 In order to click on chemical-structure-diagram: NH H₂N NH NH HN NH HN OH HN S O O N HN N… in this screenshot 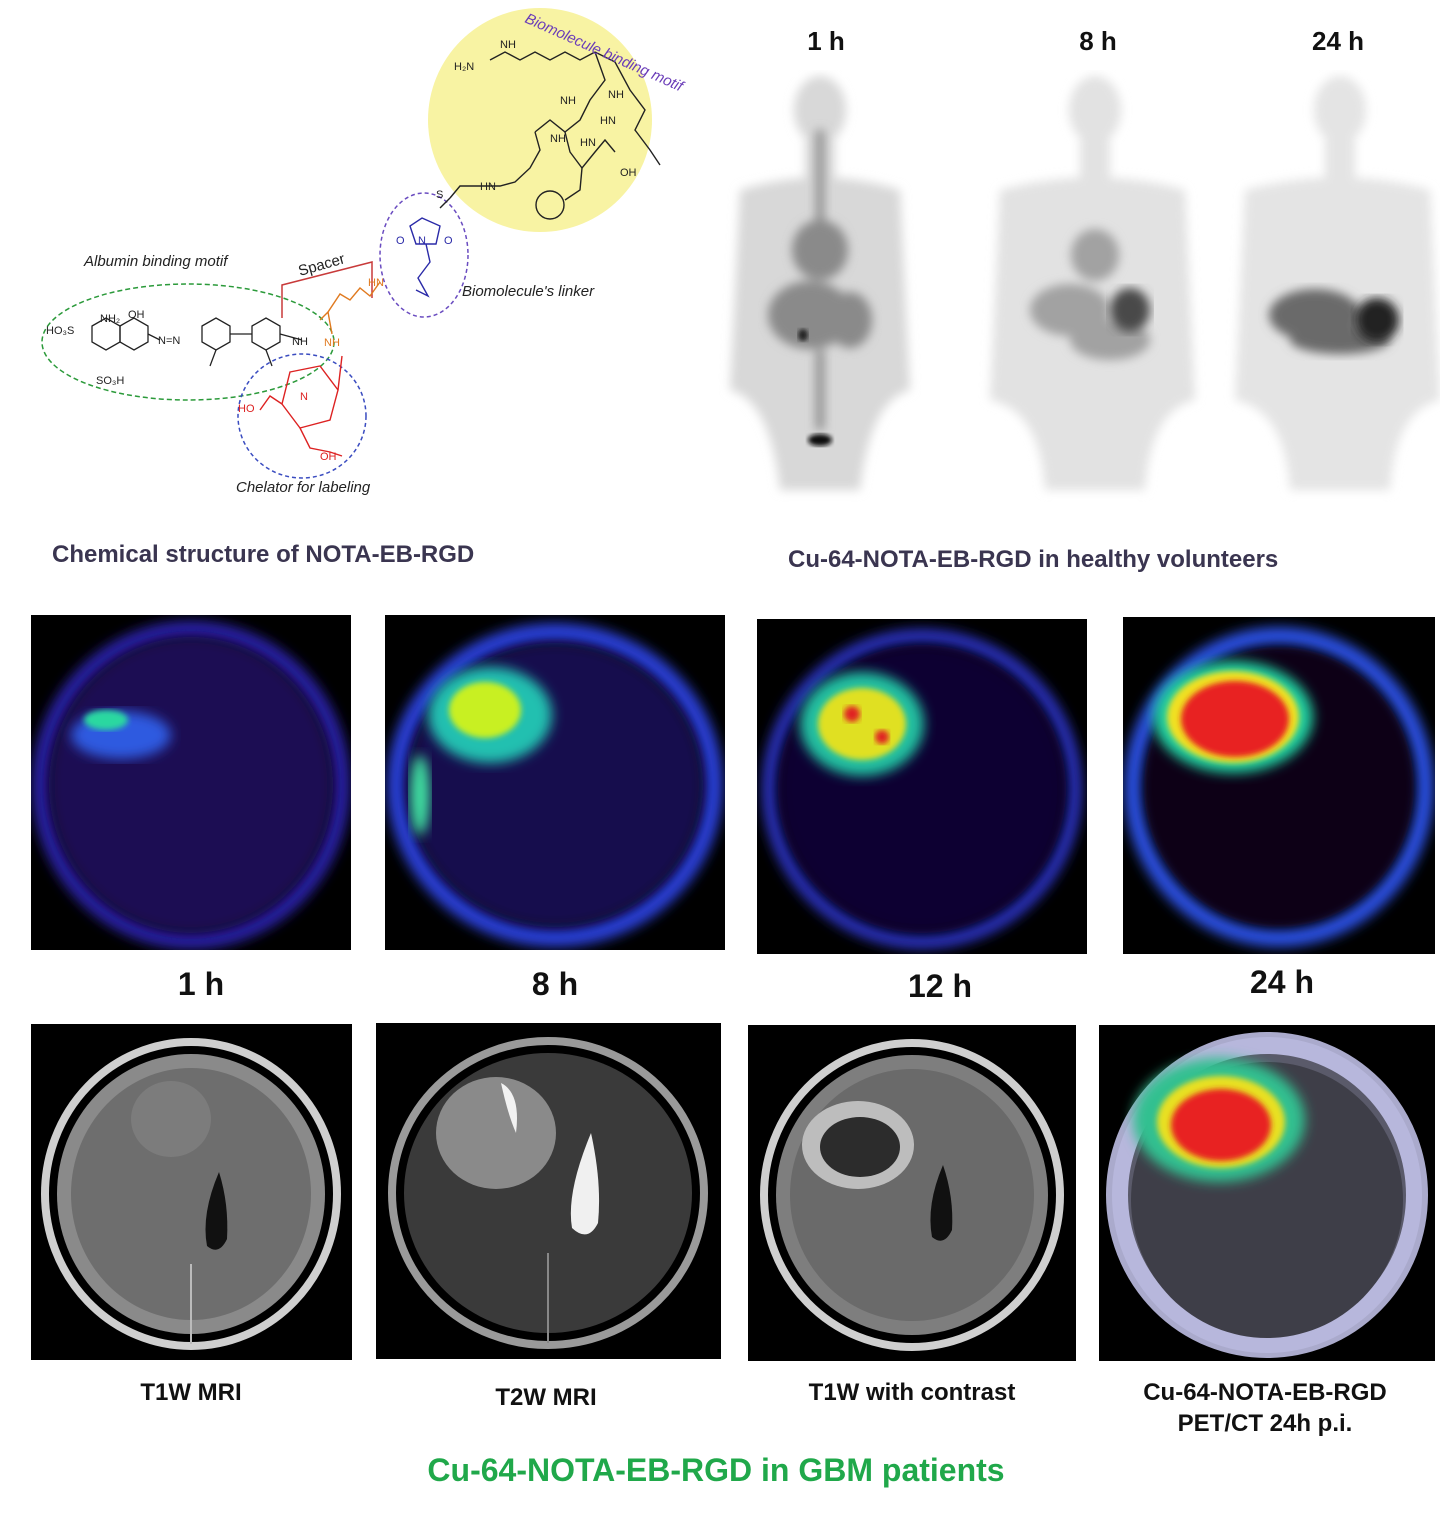, I will do `click(364, 252)`.